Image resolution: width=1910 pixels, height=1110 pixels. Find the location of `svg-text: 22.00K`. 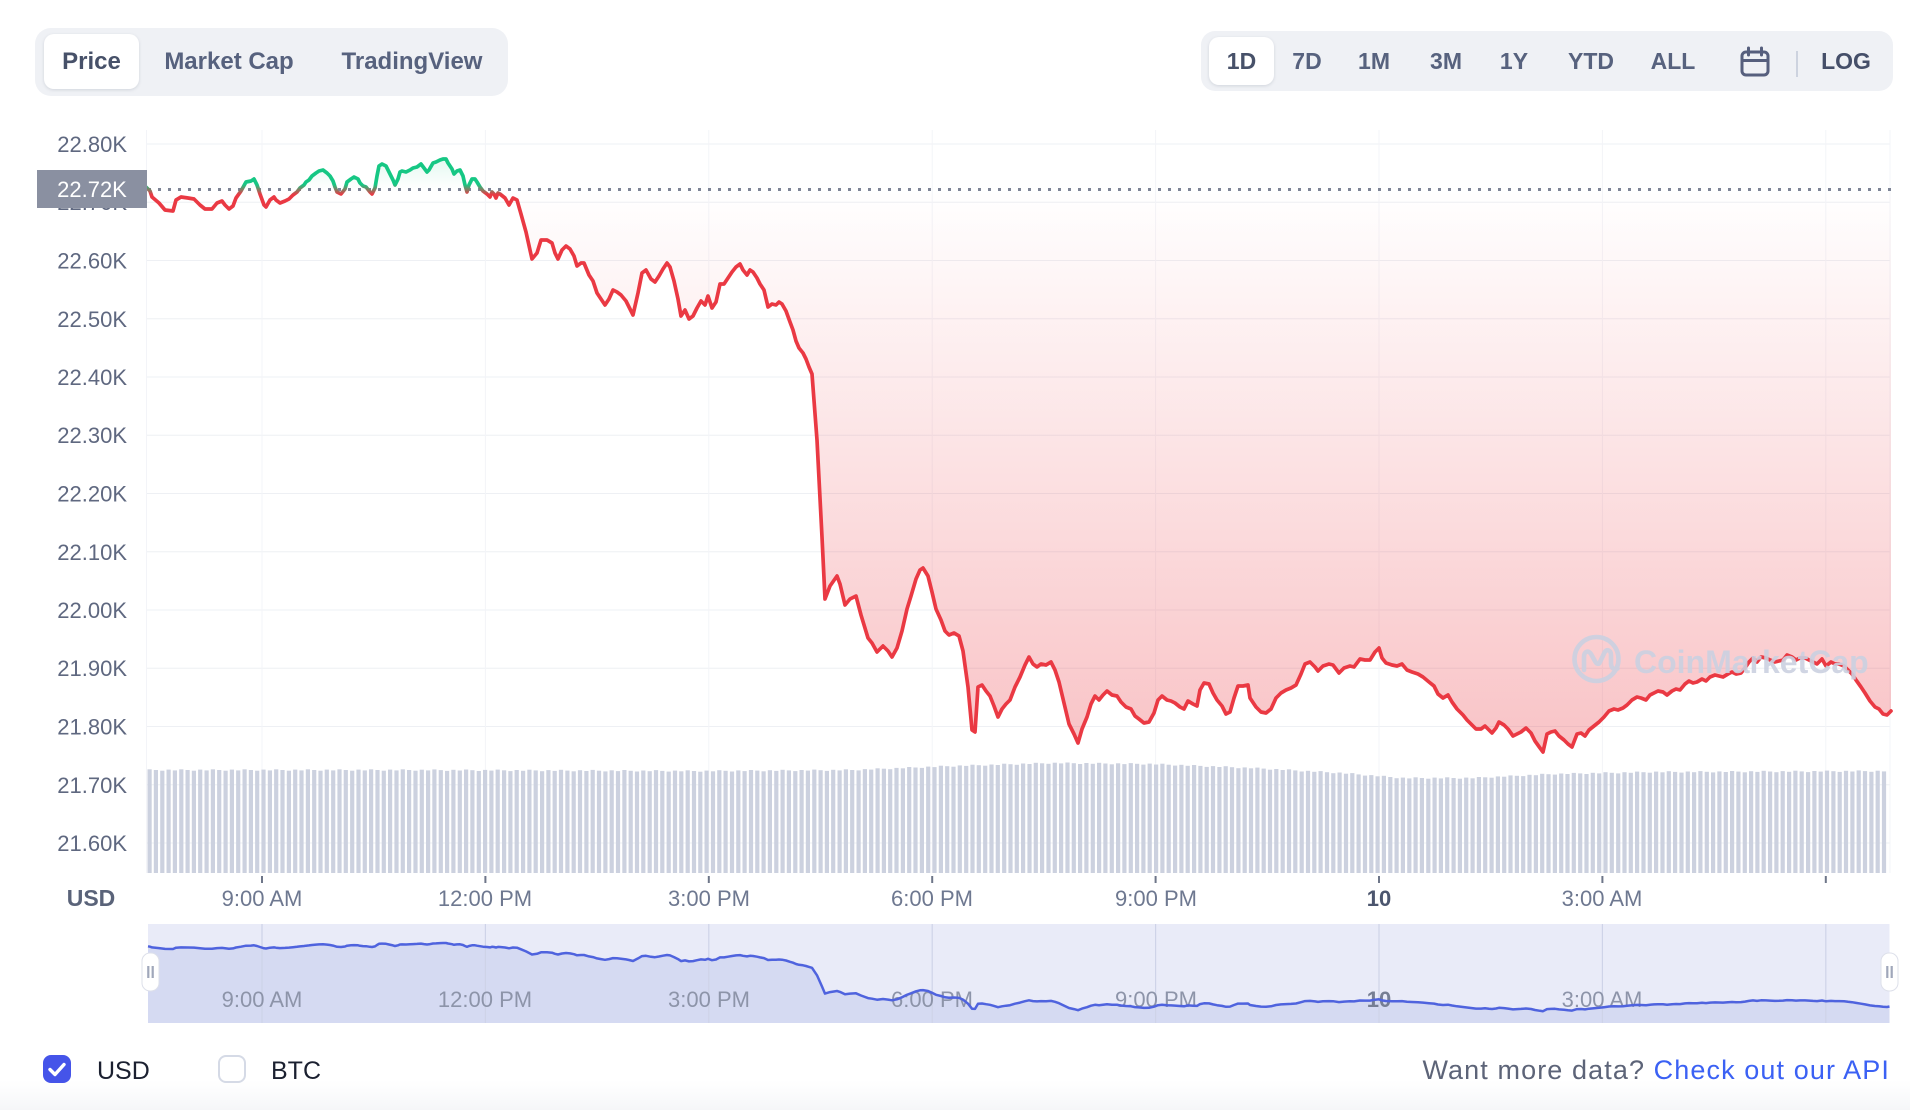

svg-text: 22.00K is located at coordinates (92, 610).